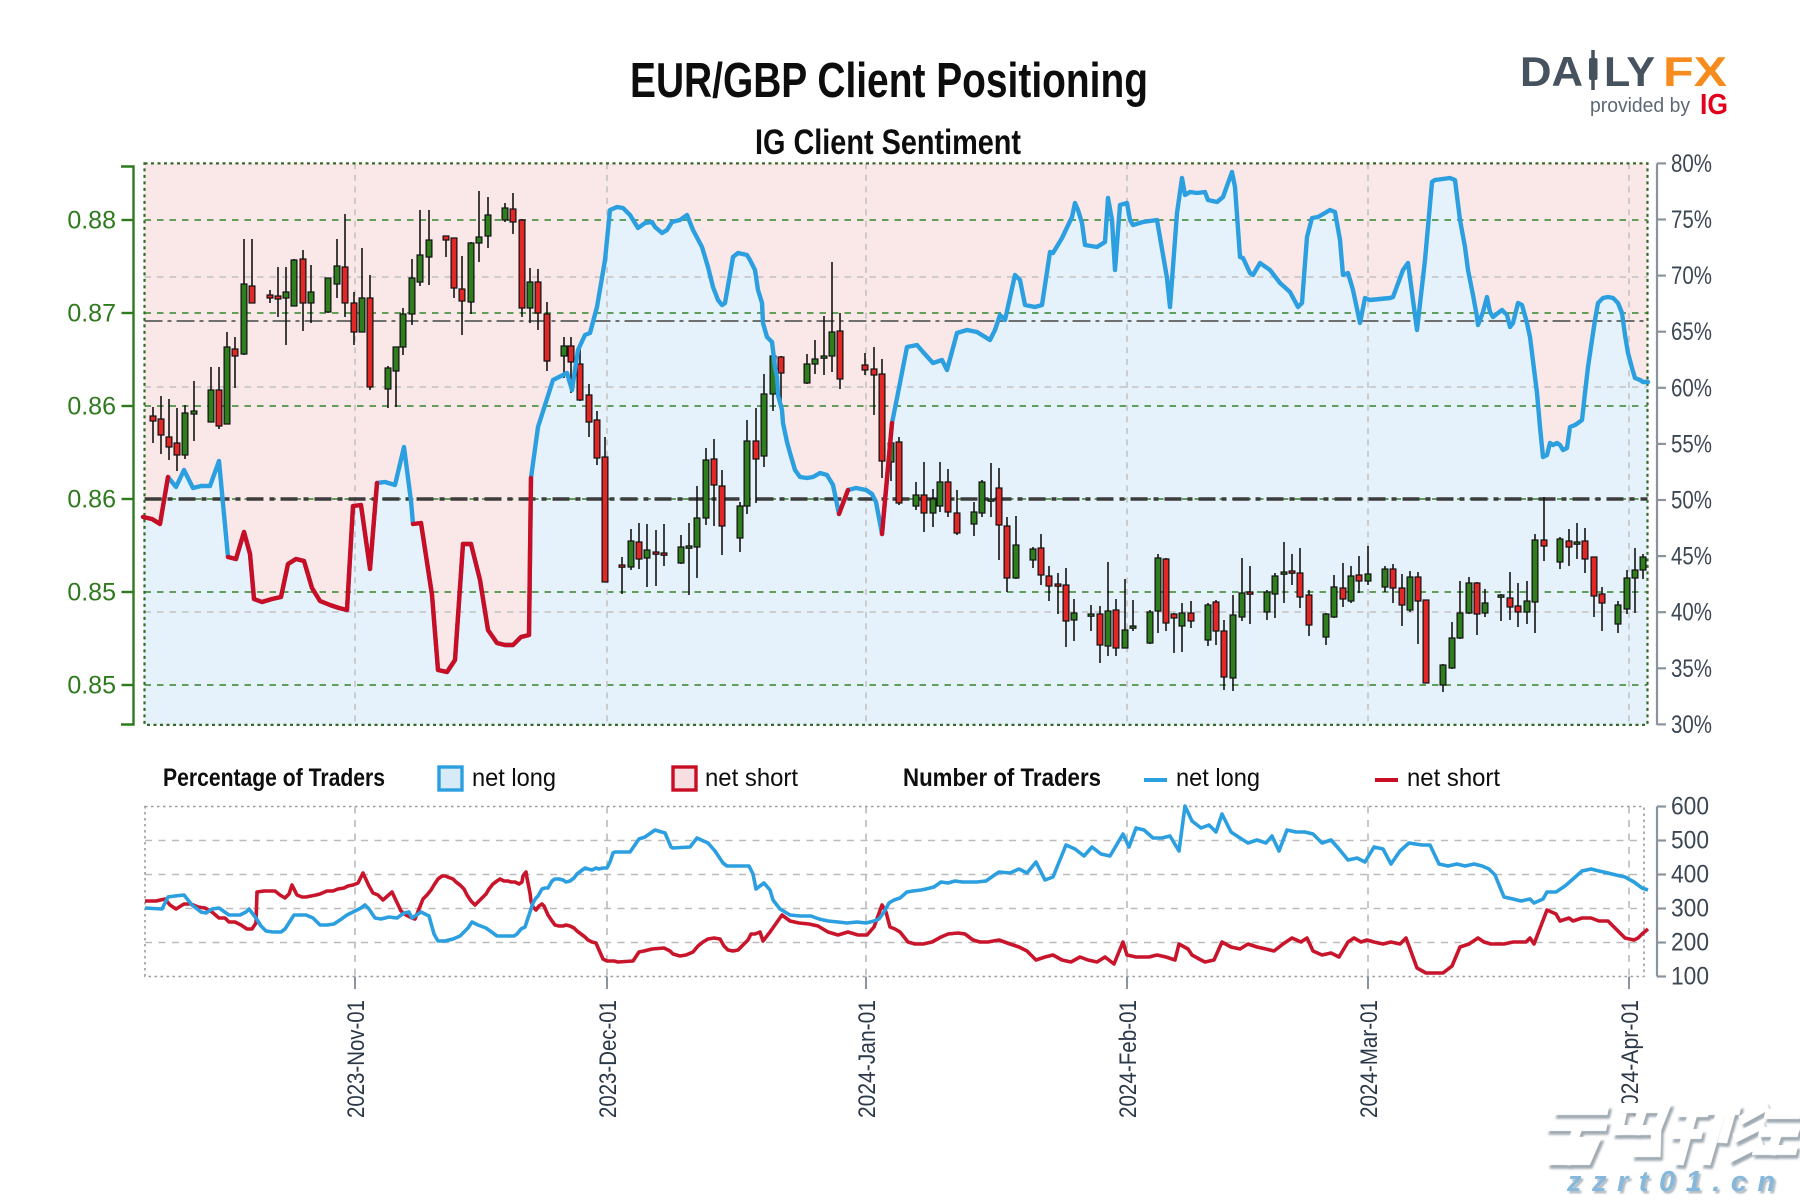 The height and width of the screenshot is (1200, 1800). Describe the element at coordinates (1691, 669) in the screenshot. I see `svg-text: 35%` at that location.